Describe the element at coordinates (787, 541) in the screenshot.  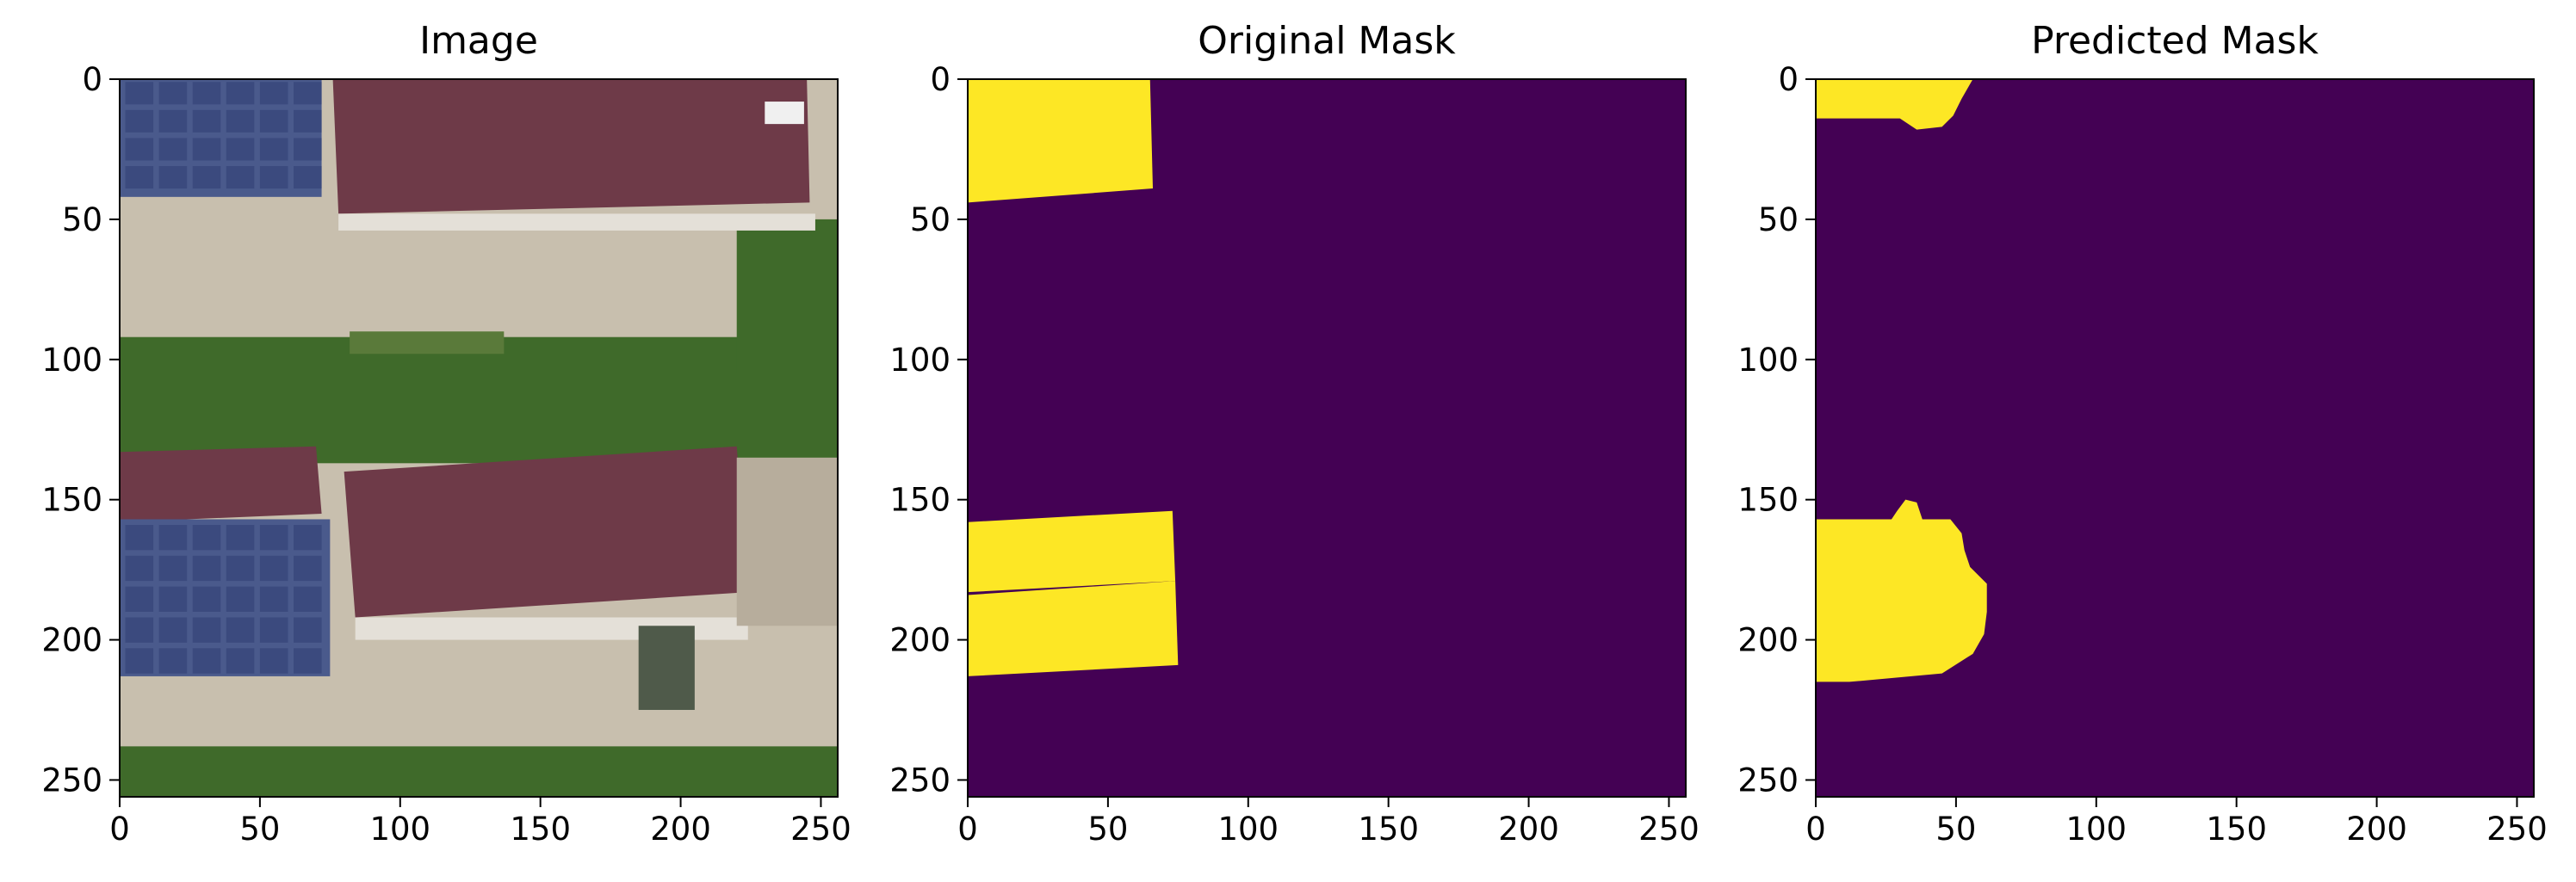
I see `courtyard-right` at that location.